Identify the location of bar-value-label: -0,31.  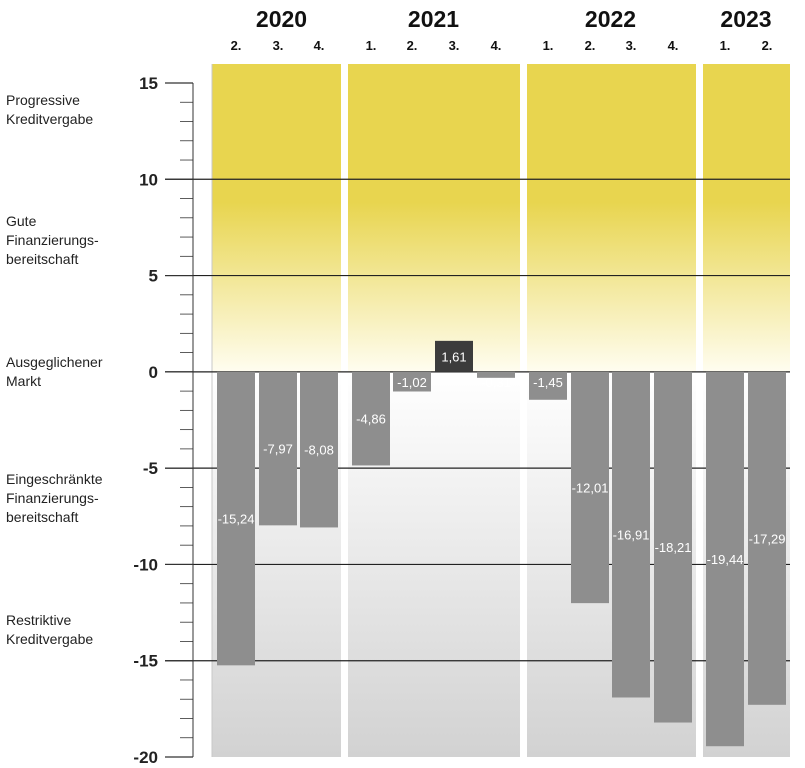
(496, 382).